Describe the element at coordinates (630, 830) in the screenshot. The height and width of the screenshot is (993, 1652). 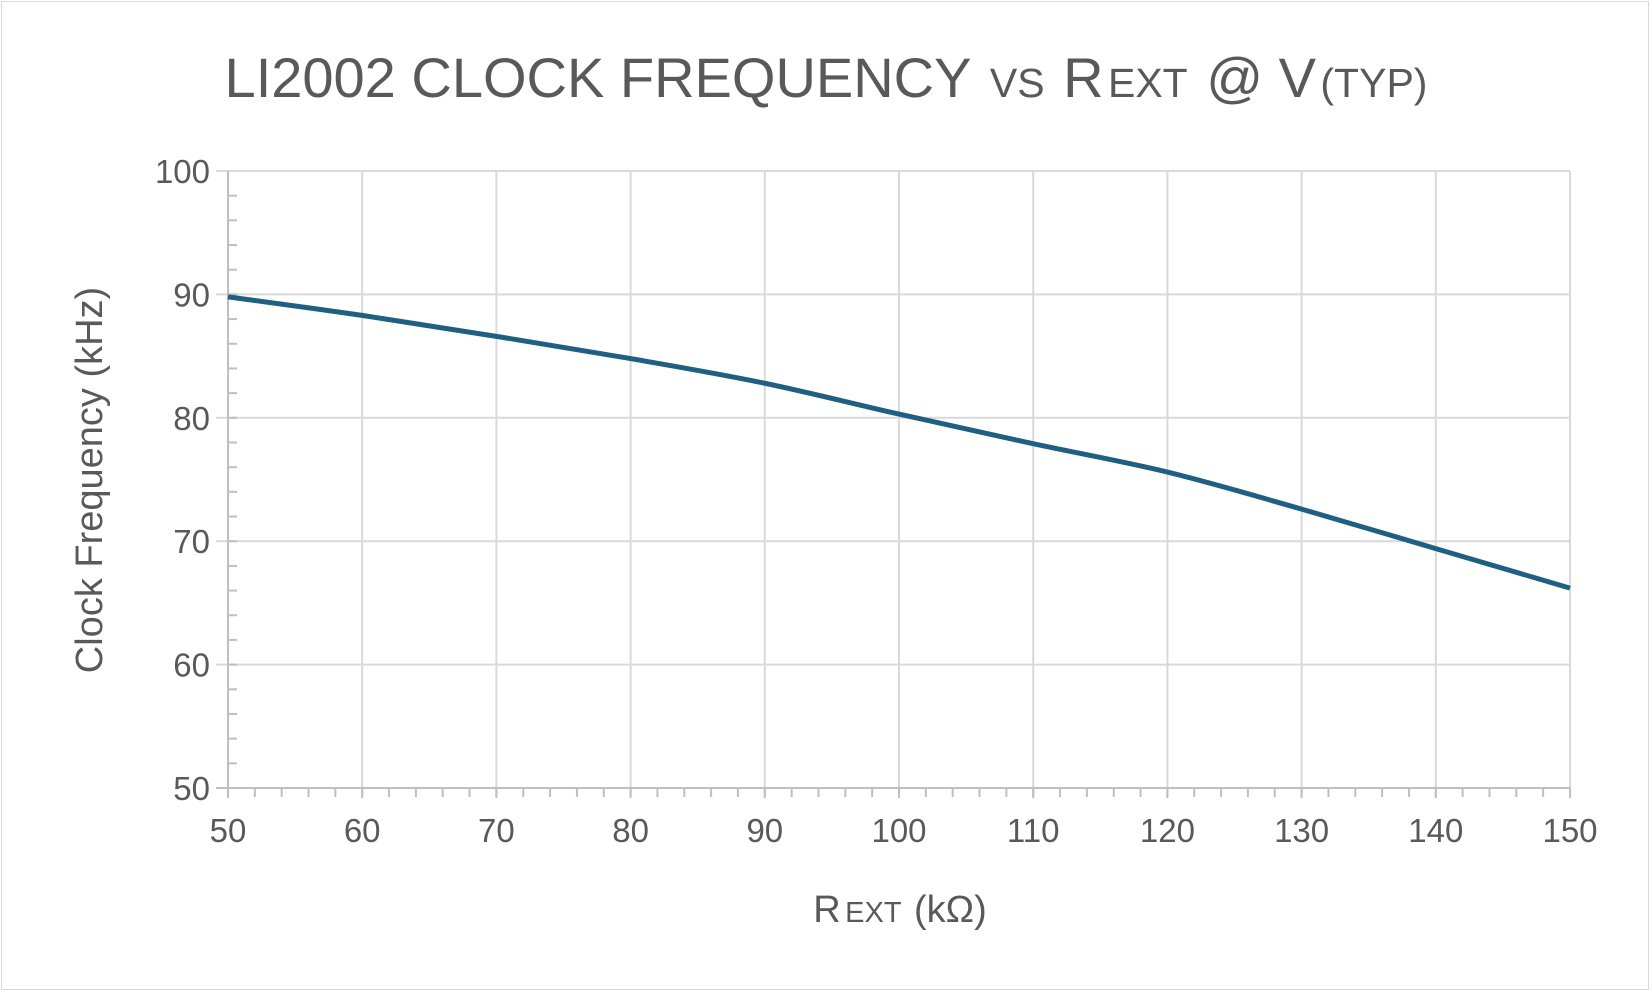
I see `x-tick-label: 80` at that location.